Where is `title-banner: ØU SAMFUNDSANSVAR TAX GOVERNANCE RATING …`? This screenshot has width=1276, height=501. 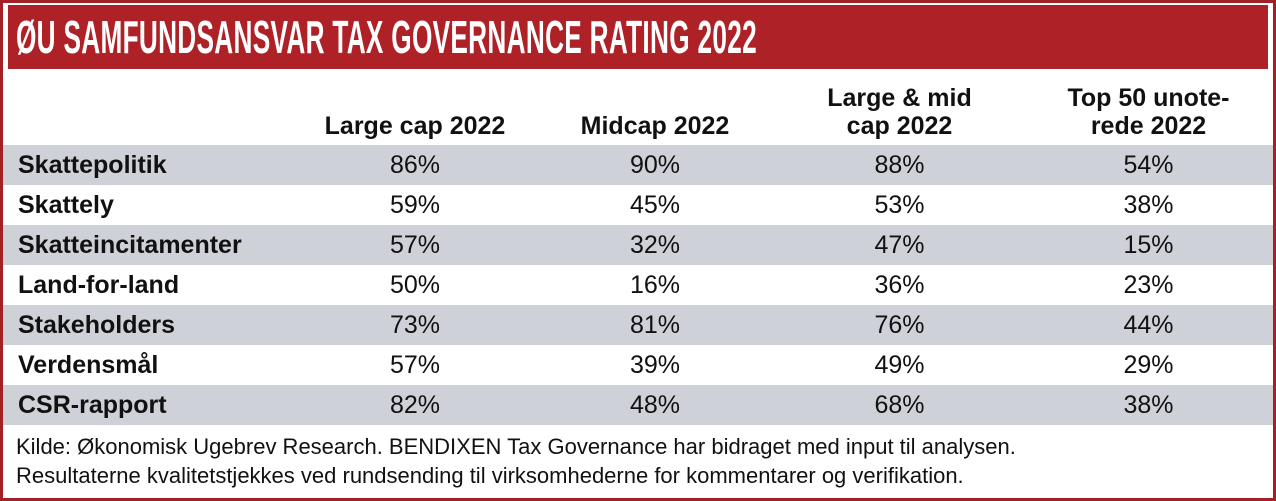 title-banner: ØU SAMFUNDSANSVAR TAX GOVERNANCE RATING … is located at coordinates (638, 37).